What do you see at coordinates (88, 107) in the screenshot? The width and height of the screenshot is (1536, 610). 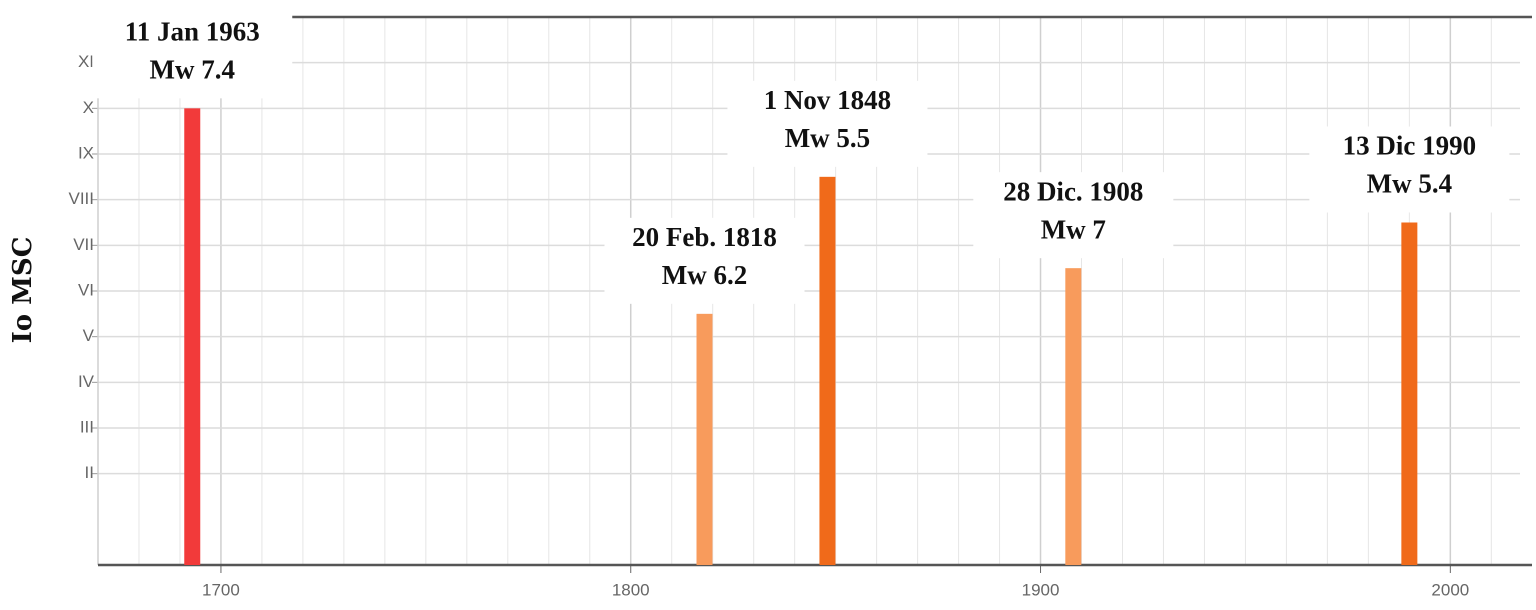 I see `y-tick-label: X` at bounding box center [88, 107].